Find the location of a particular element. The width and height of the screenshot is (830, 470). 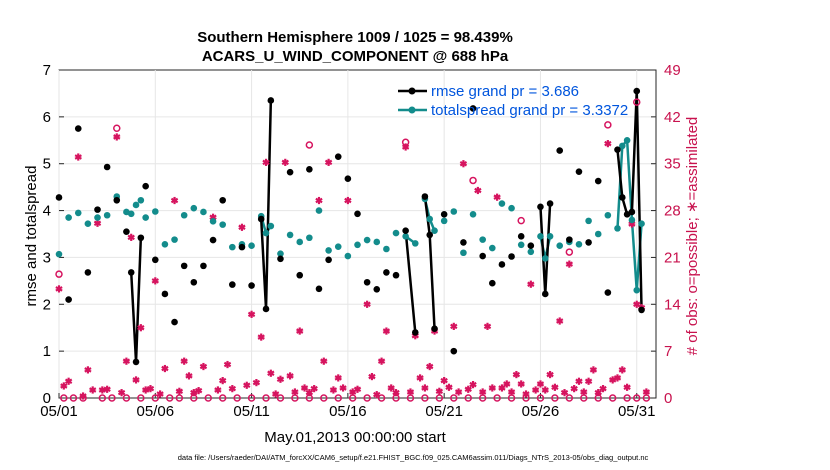

y-right-tick-label: 35 is located at coordinates (672, 164).